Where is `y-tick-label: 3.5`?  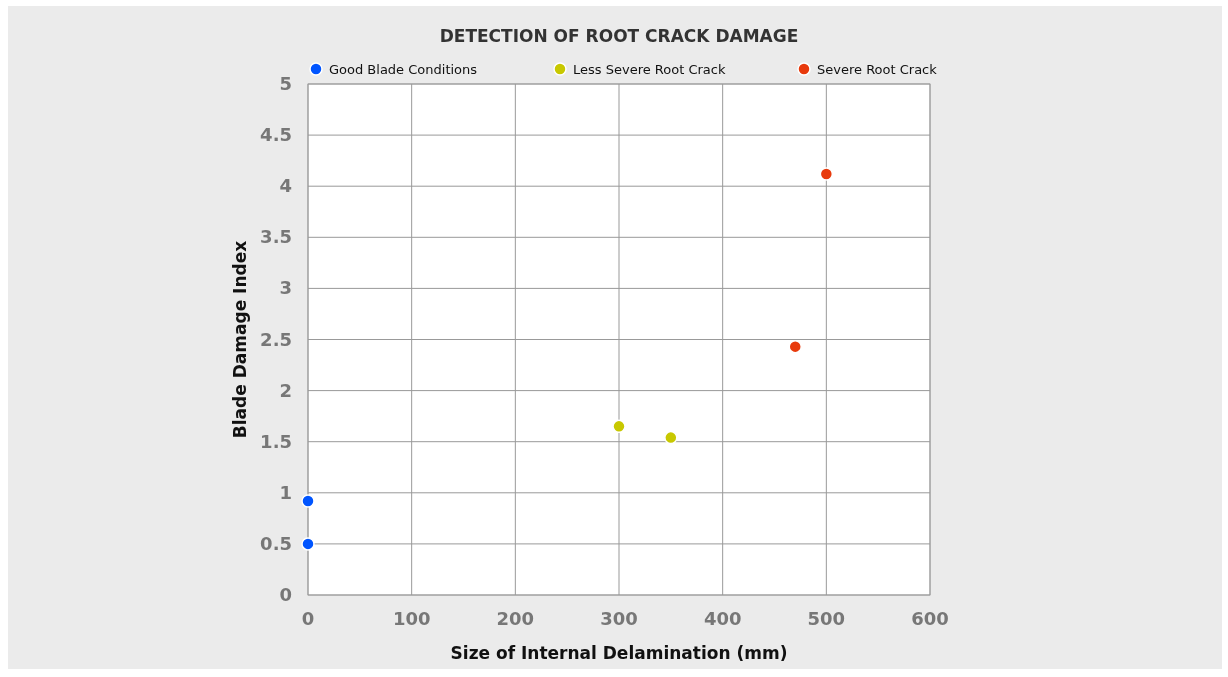
y-tick-label: 3.5 is located at coordinates (276, 237).